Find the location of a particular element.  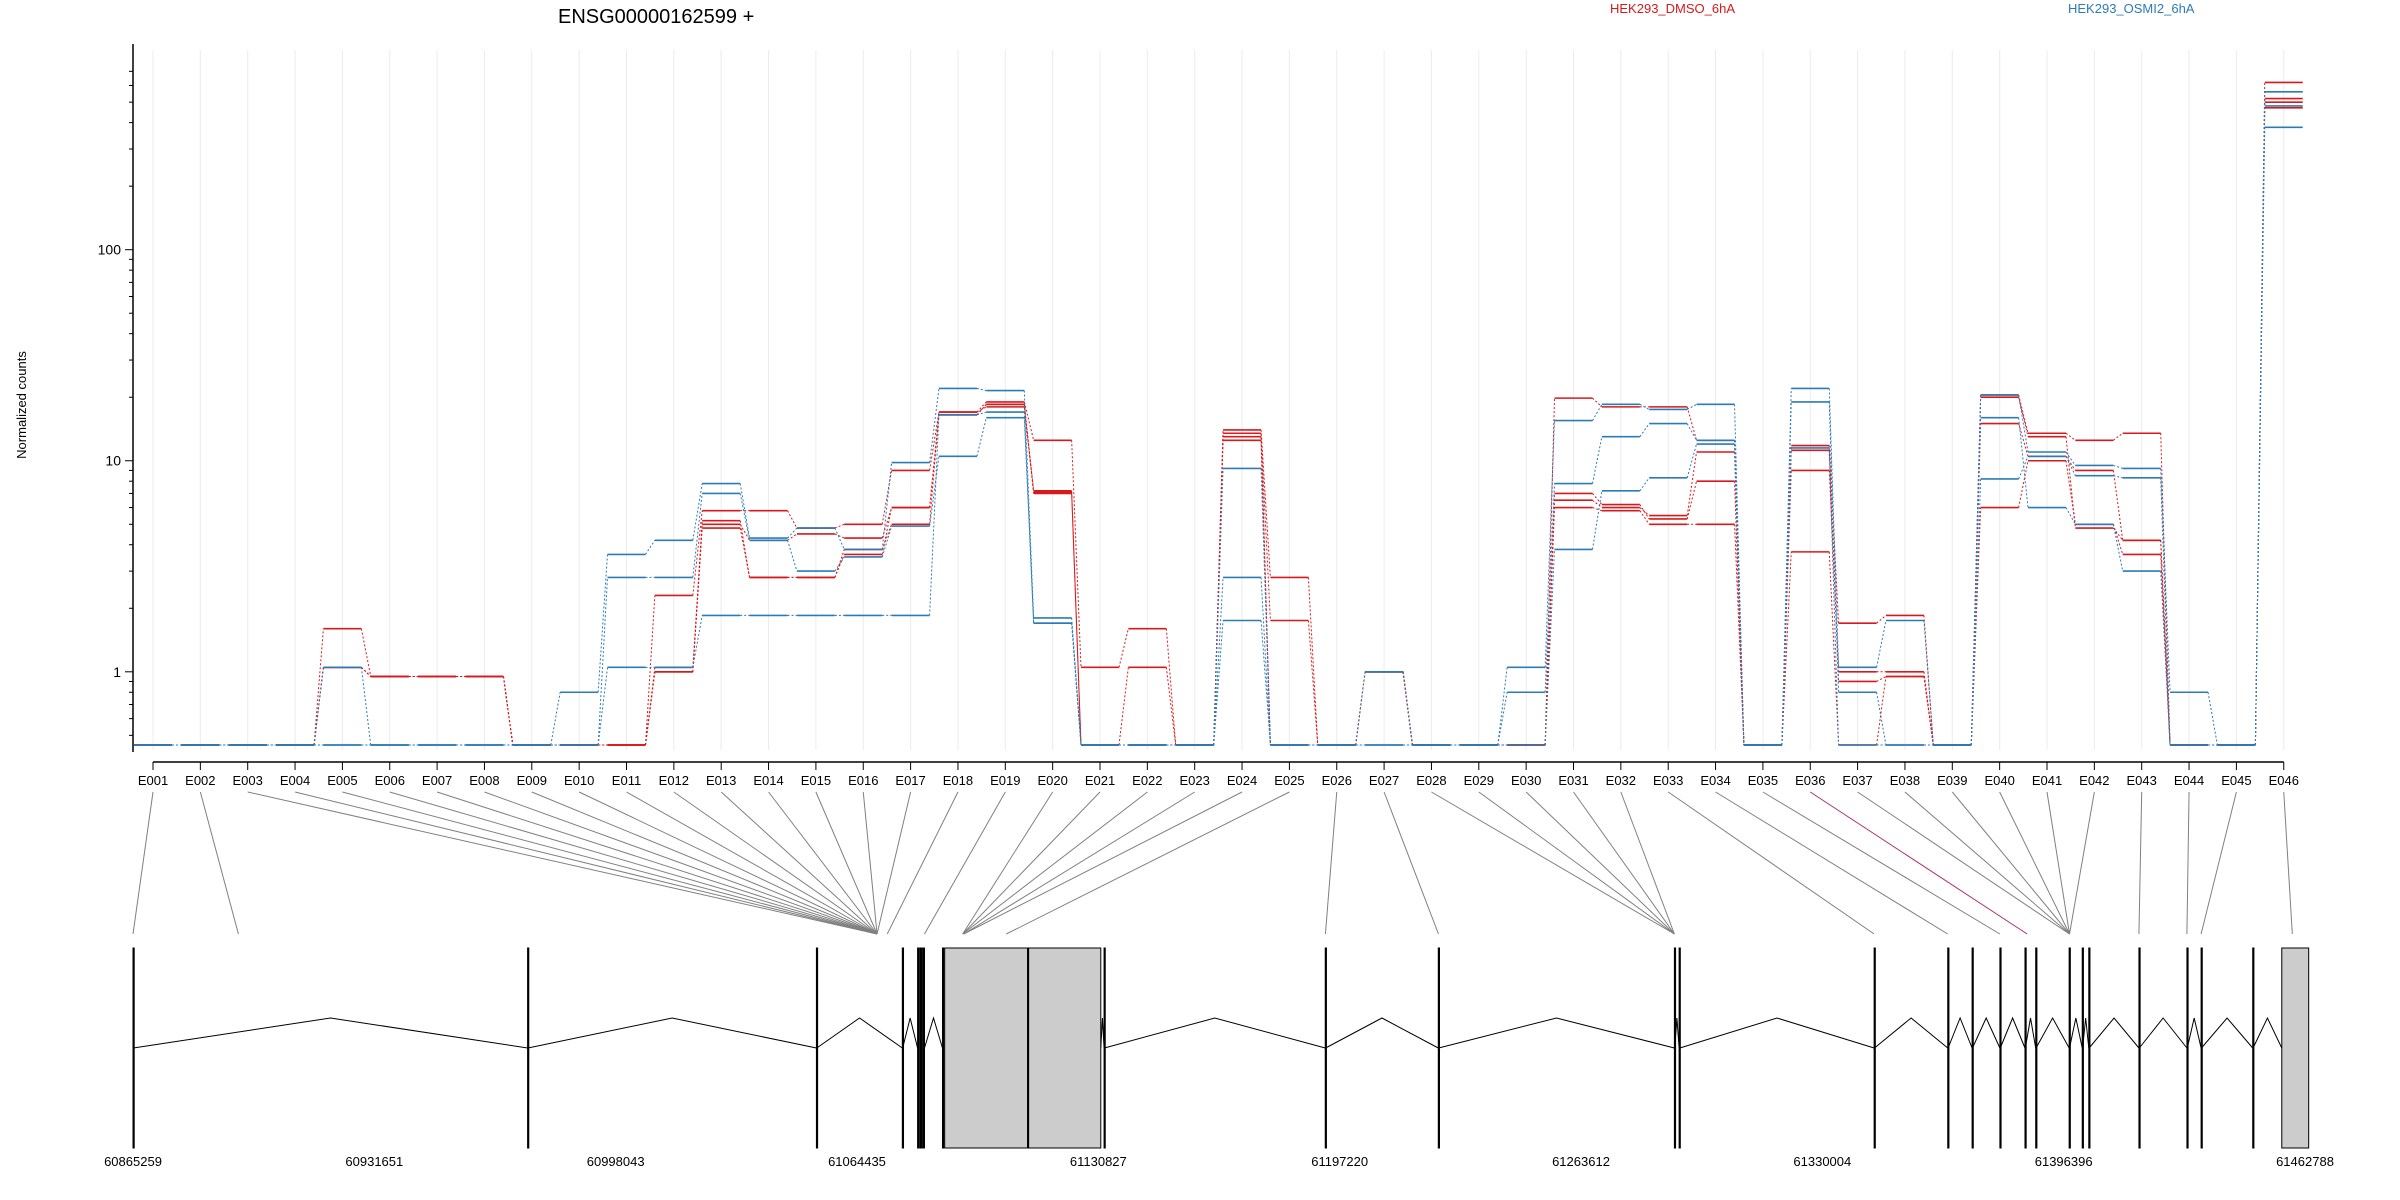

exon-label: E029 is located at coordinates (1479, 780).